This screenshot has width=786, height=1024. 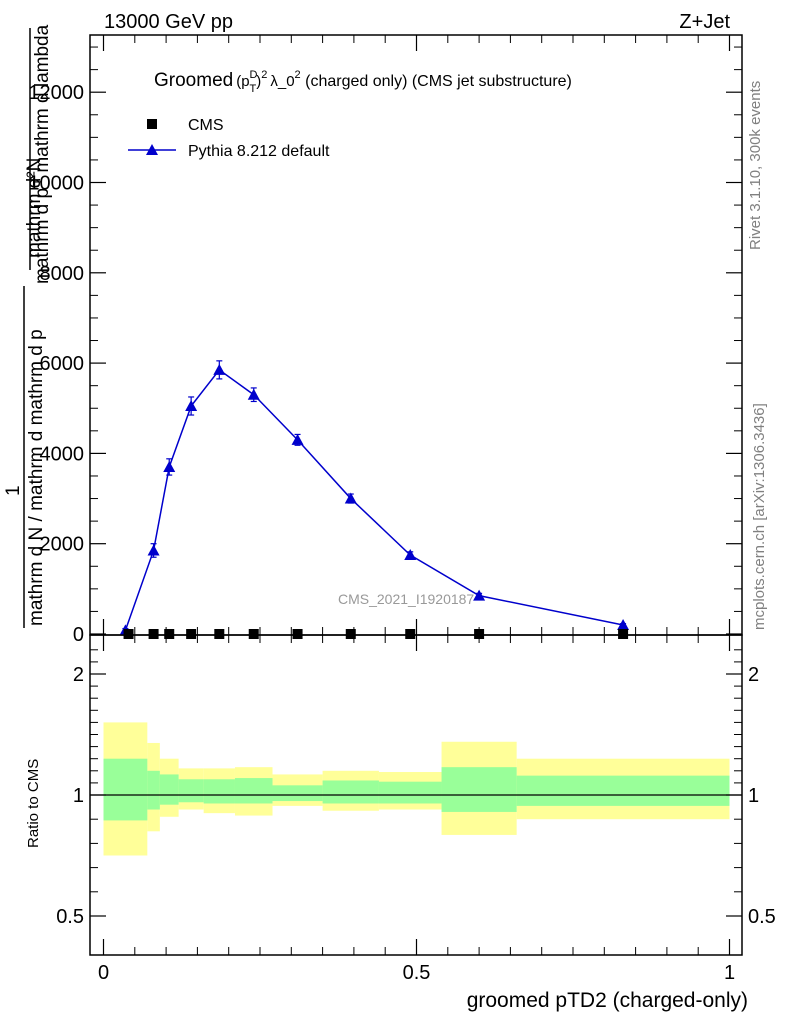 What do you see at coordinates (36, 477) in the screenshot?
I see `y-label-lower-denominator: mathrm d N / mathrm d mathrm d p` at bounding box center [36, 477].